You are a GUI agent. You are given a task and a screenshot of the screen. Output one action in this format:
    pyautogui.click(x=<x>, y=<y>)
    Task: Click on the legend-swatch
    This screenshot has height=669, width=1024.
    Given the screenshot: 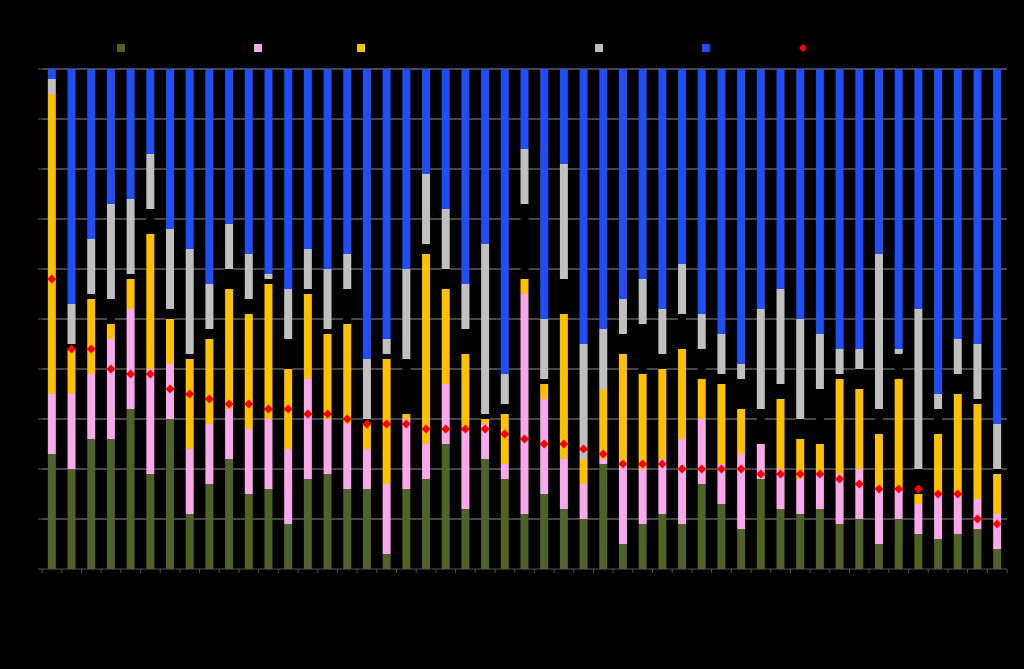 What is the action you would take?
    pyautogui.click(x=706, y=48)
    